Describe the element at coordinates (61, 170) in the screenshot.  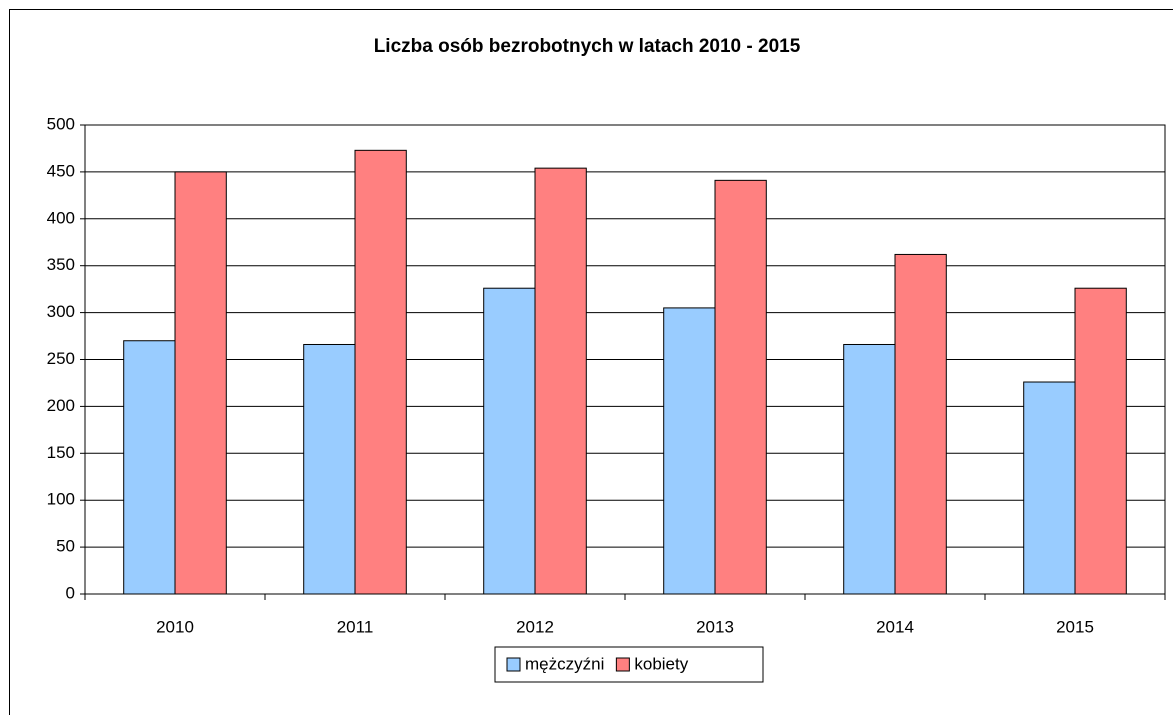
I see `y-tick-label: 450` at that location.